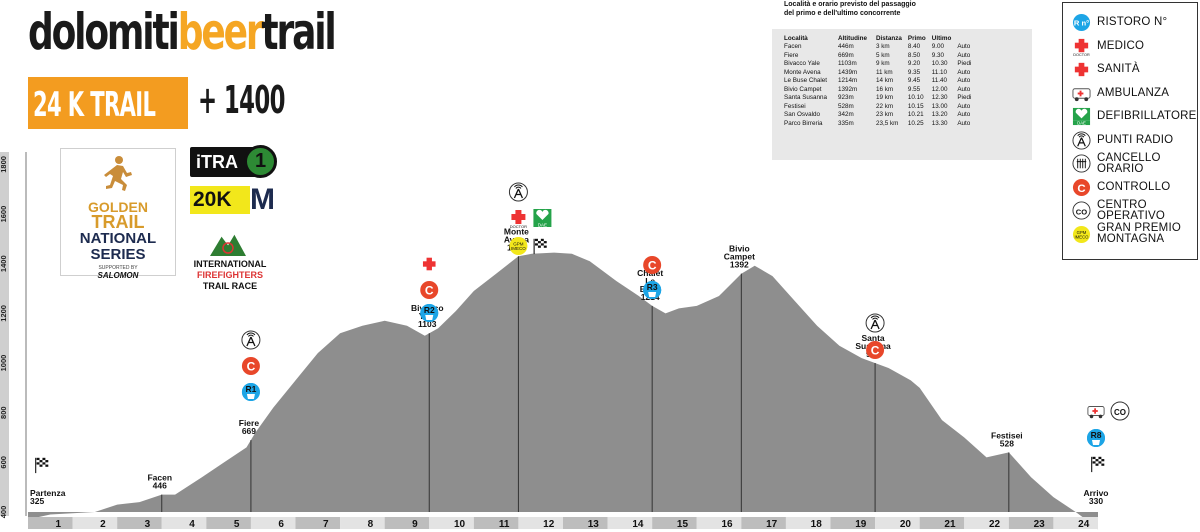 This screenshot has width=1200, height=532. What do you see at coordinates (914, 55) in the screenshot?
I see `timetable-cell: 8.50` at bounding box center [914, 55].